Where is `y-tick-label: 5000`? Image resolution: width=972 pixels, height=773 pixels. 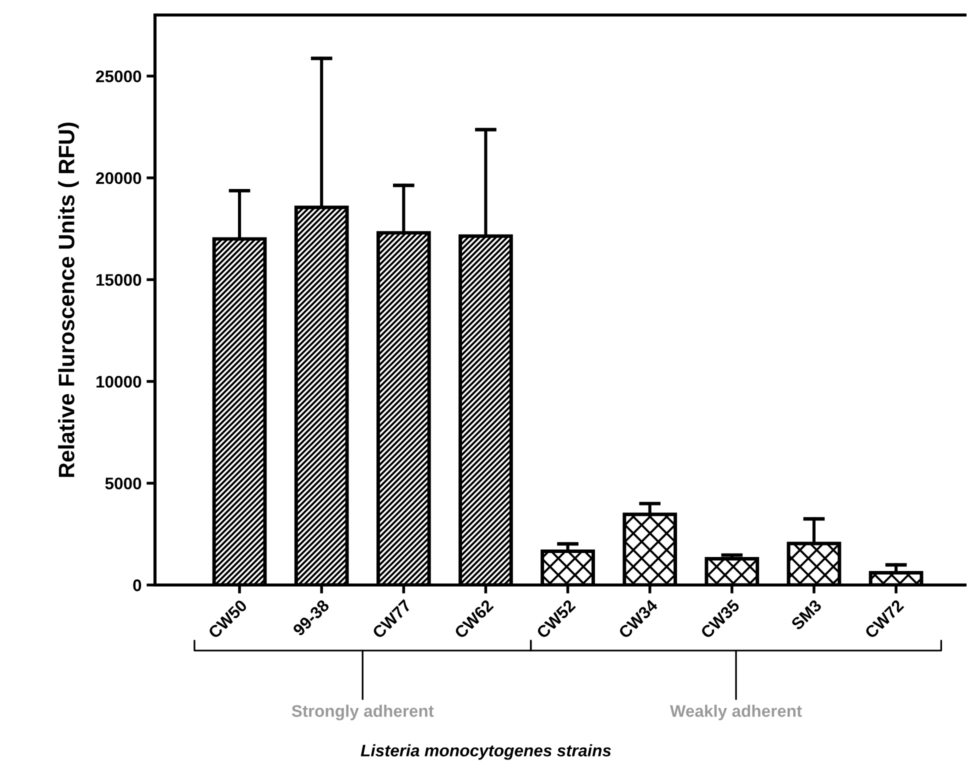
y-tick-label: 5000 is located at coordinates (123, 484).